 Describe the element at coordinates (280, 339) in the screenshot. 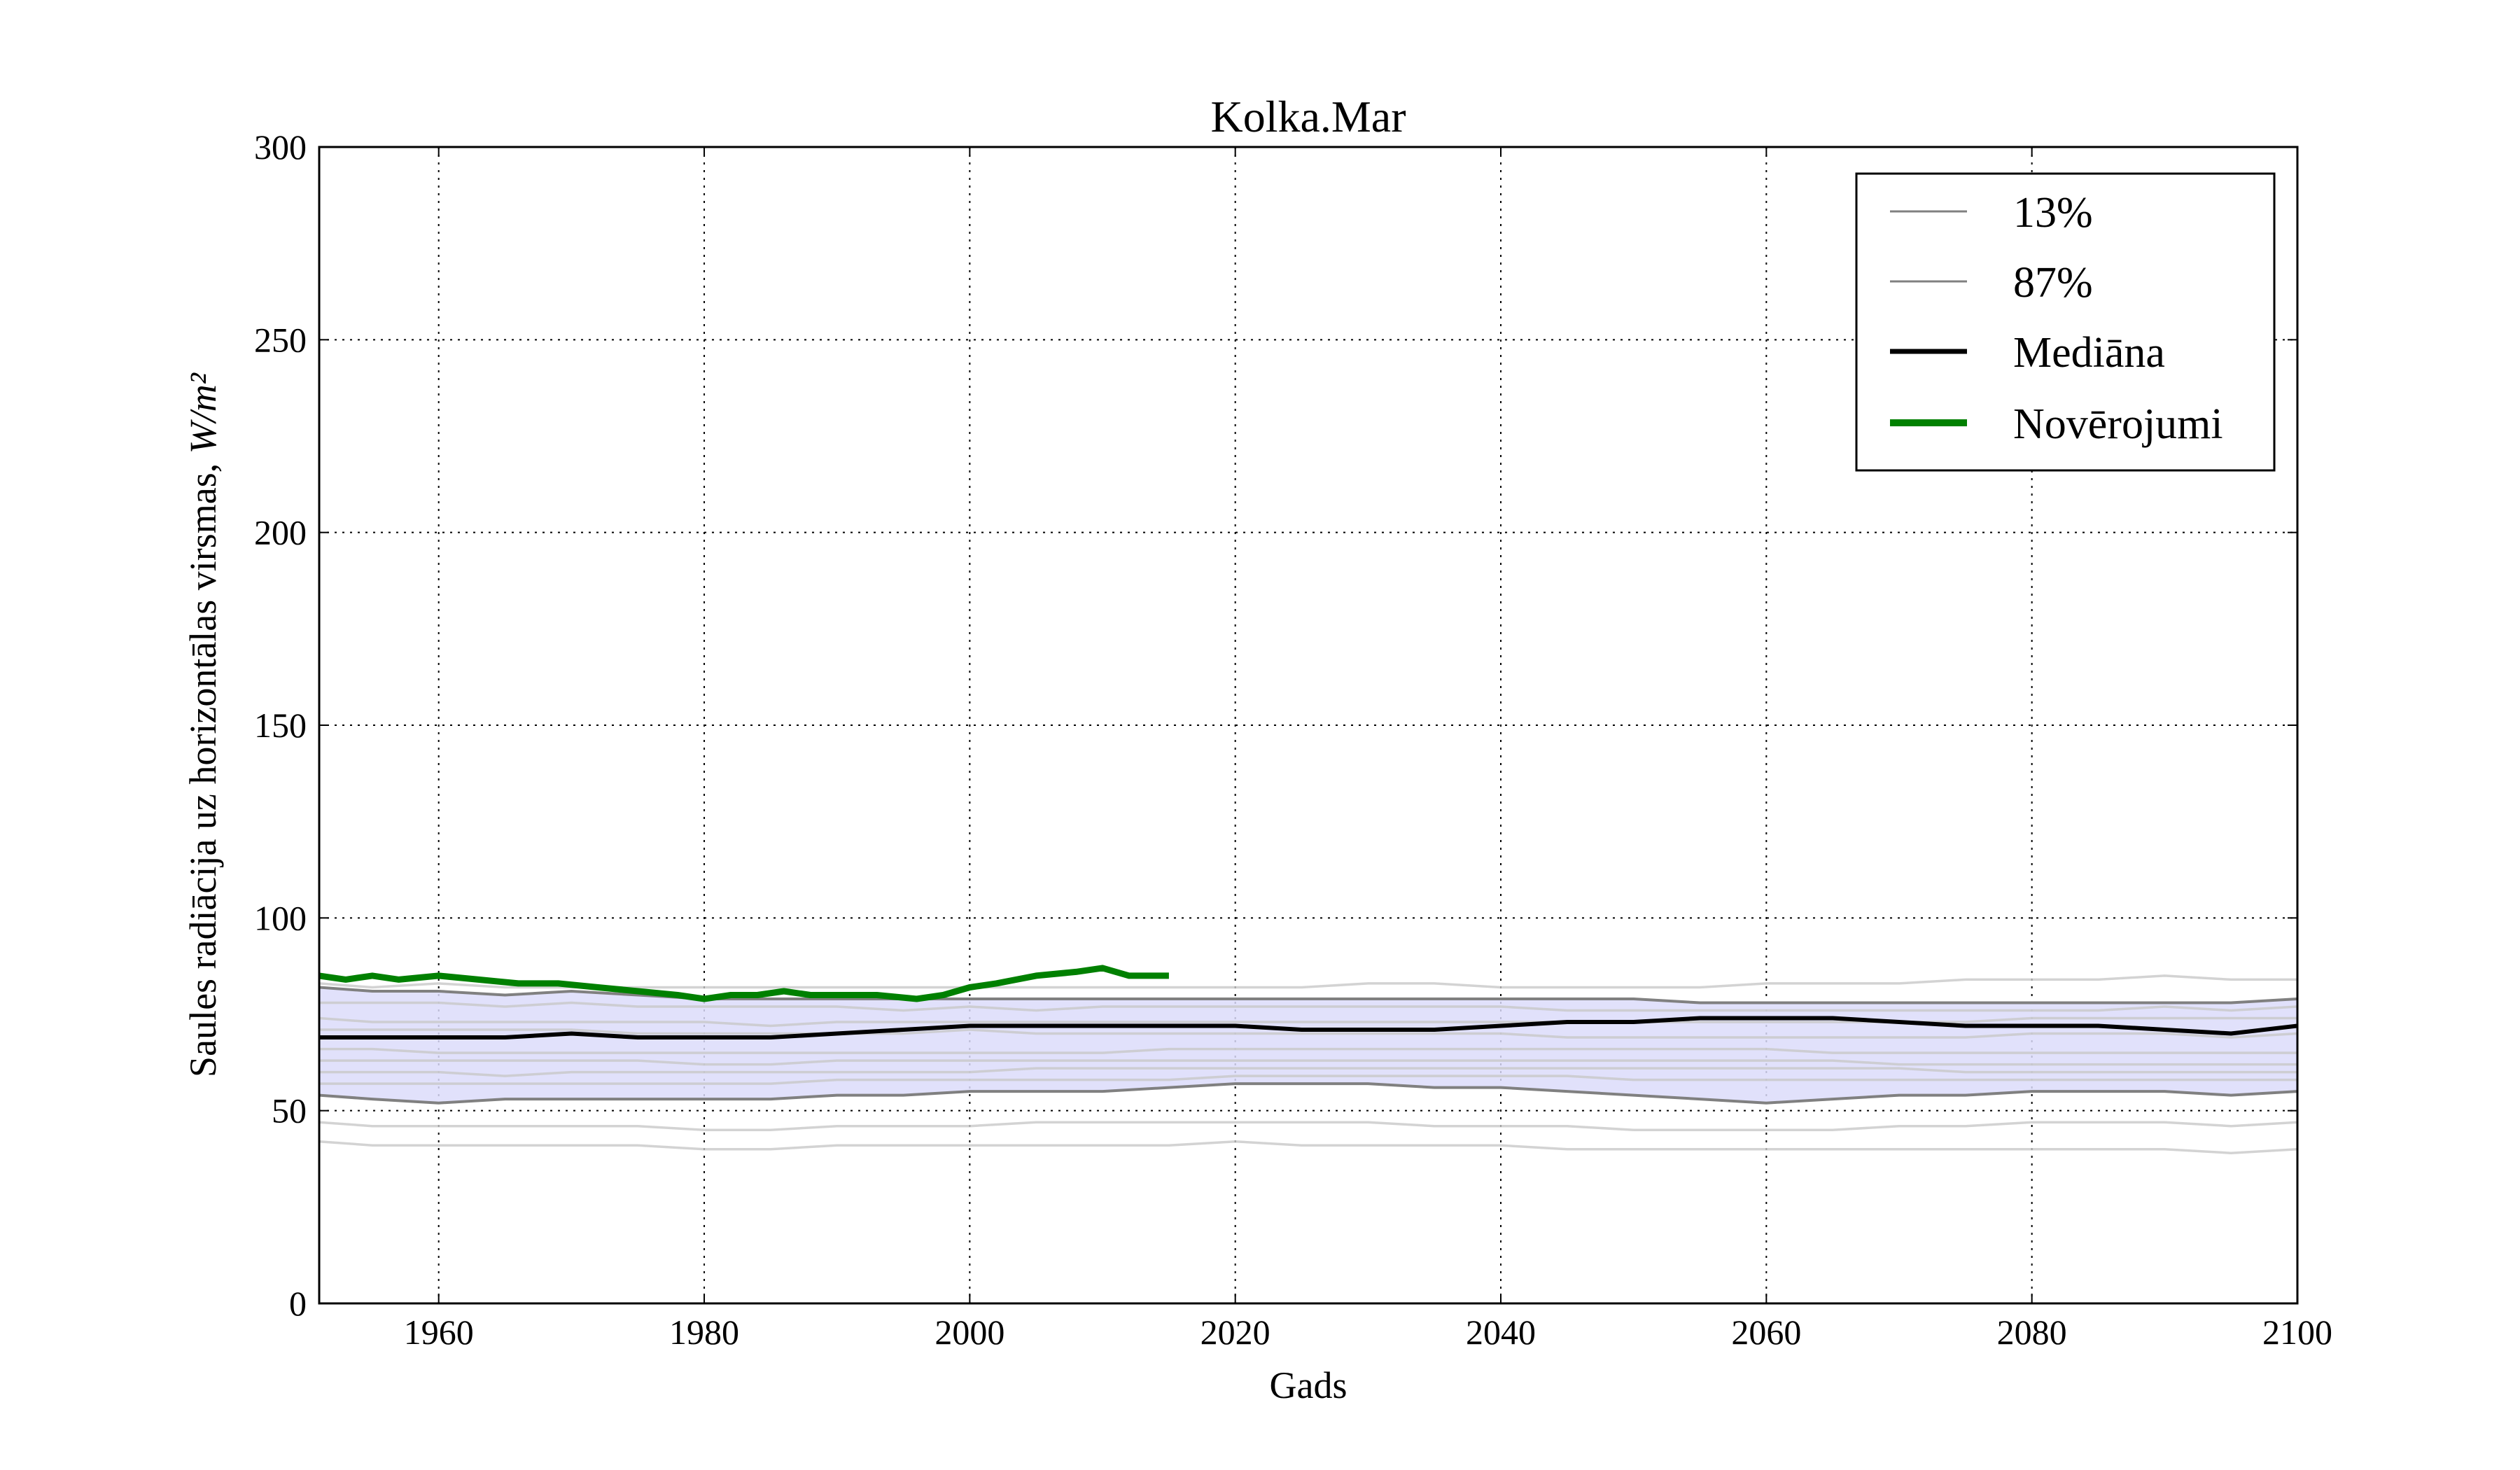

I see `y-tick-label: 250` at that location.